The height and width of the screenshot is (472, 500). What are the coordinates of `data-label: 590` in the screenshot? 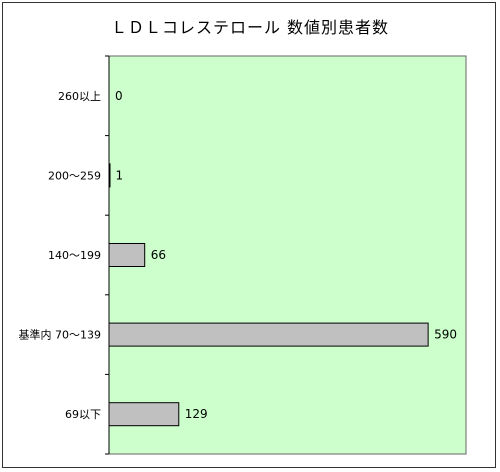 It's located at (445, 335).